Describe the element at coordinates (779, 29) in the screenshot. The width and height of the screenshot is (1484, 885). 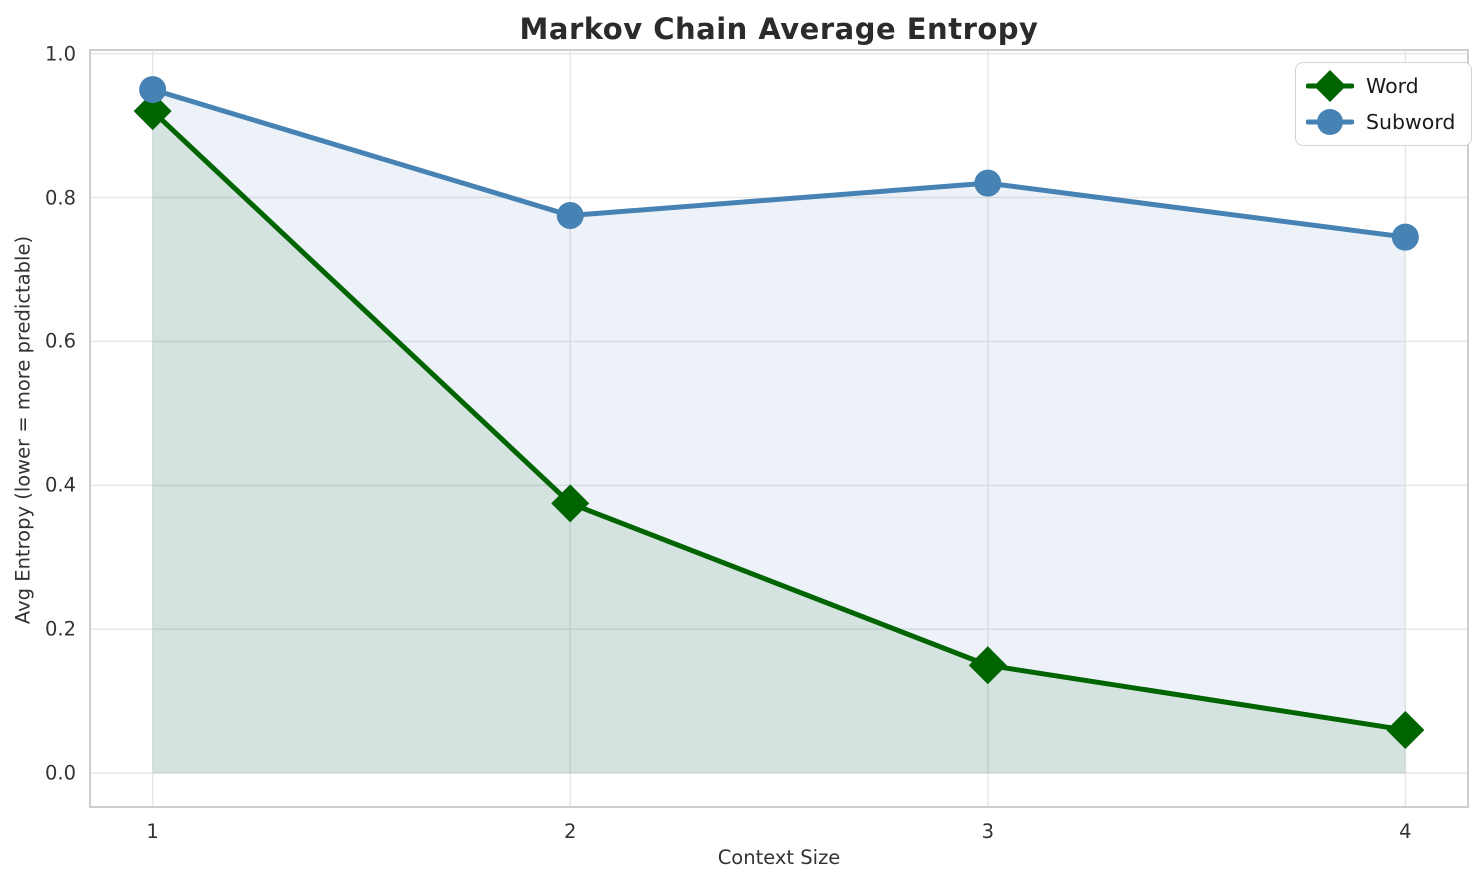
I see `chart-title: Markov Chain Average Entropy` at that location.